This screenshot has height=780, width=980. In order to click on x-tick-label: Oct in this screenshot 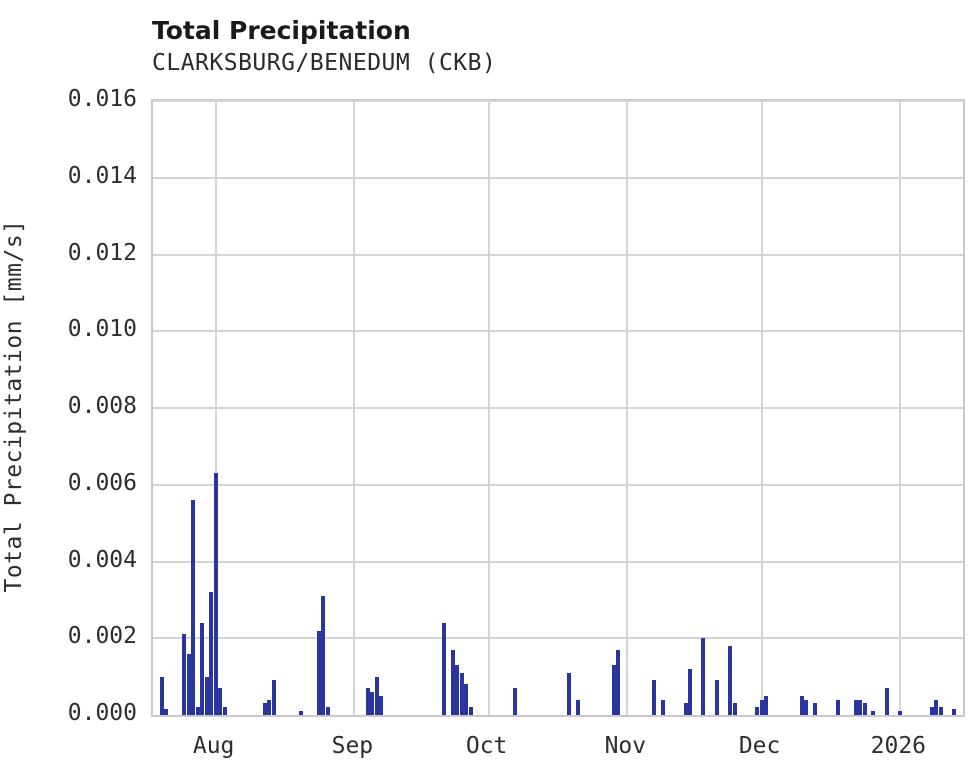, I will do `click(486, 746)`.